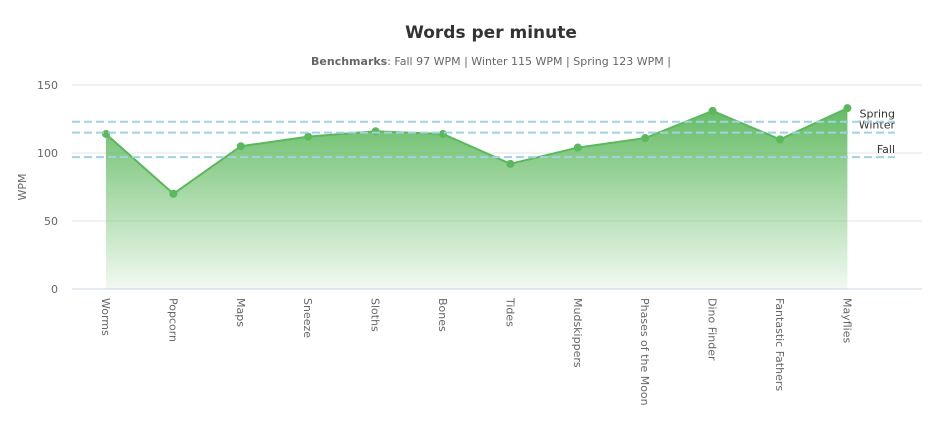 This screenshot has width=932, height=425. I want to click on y-tick-label: 0, so click(54, 289).